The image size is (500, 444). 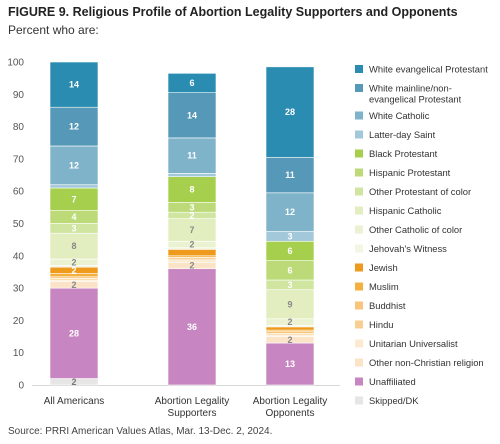 I want to click on legend-swatch-other-protestant-of-color, so click(x=359, y=191).